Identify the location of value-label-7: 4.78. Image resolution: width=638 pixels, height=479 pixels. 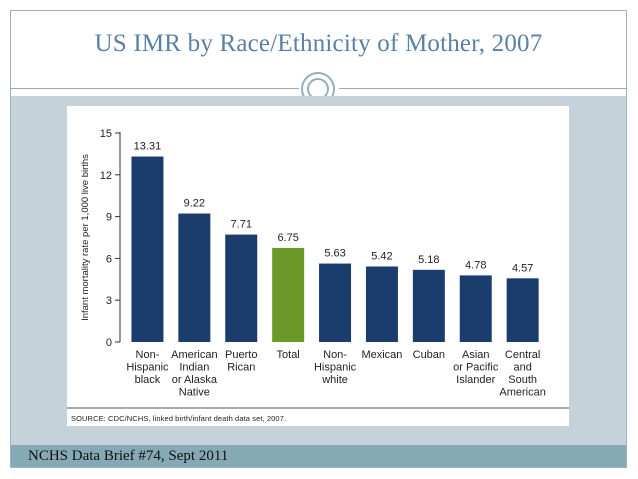
(475, 265).